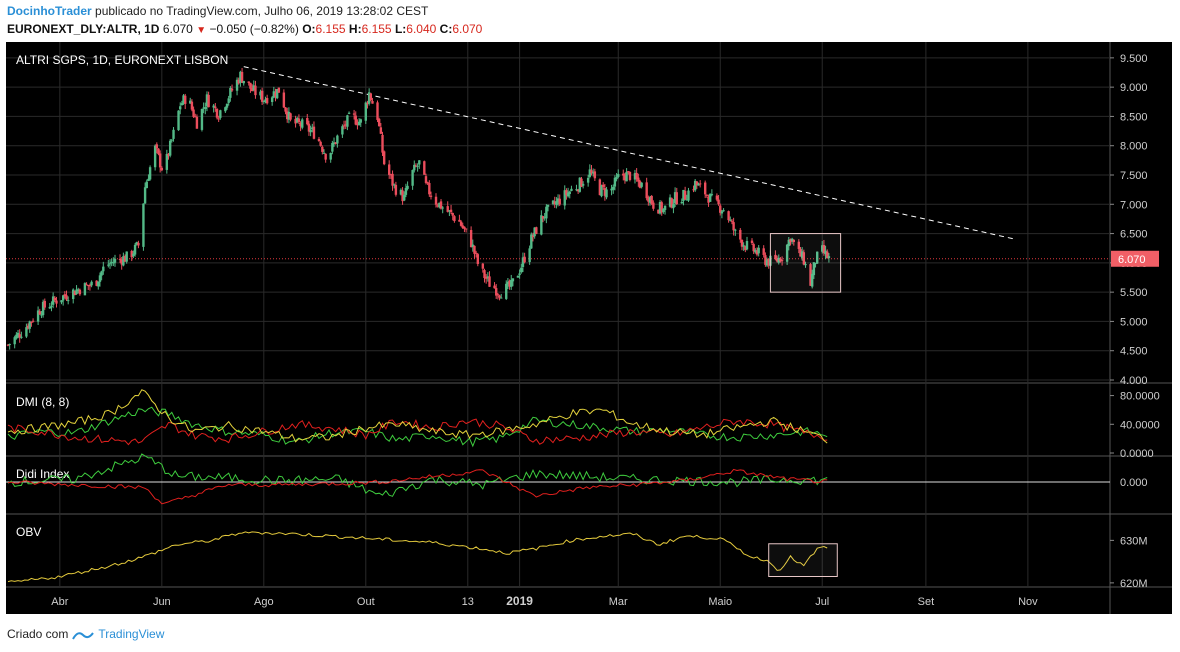  I want to click on price-tick-label: 9.000, so click(1134, 88).